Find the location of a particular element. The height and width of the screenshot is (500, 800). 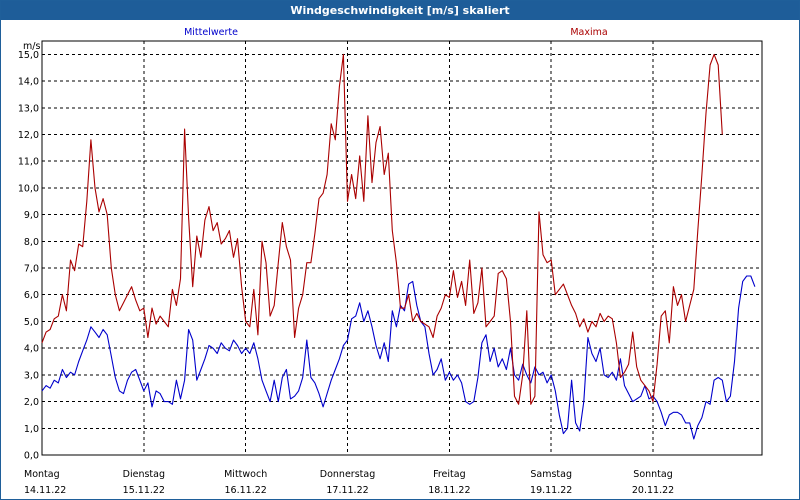

y-tick-label: 9,0 is located at coordinates (31, 215).